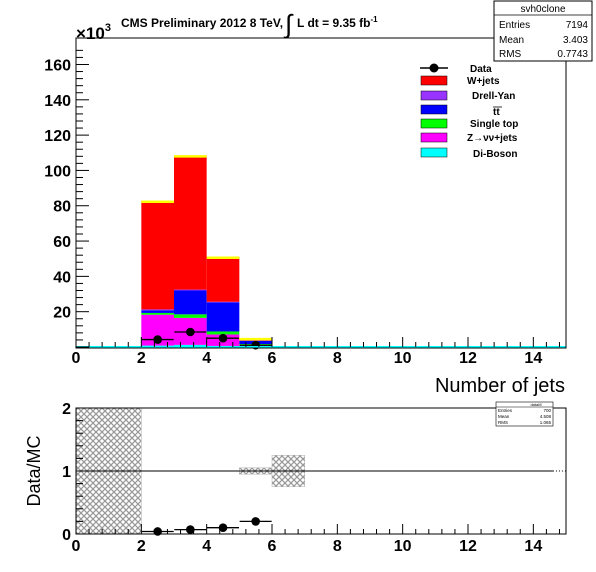 This screenshot has height=572, width=596. What do you see at coordinates (469, 124) in the screenshot?
I see `legend-singletop: Single top` at bounding box center [469, 124].